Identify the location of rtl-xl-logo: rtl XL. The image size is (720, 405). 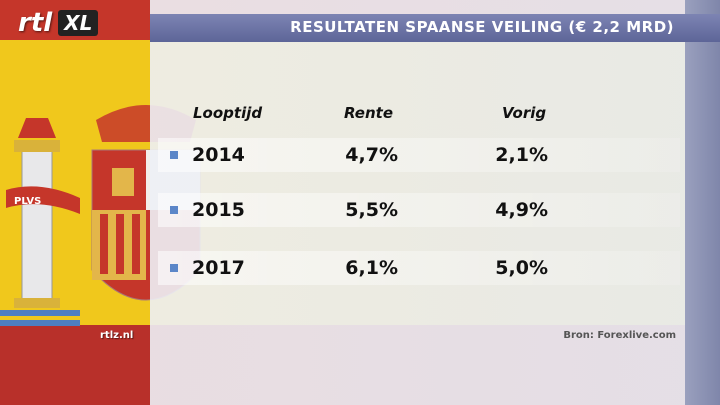
(58, 23).